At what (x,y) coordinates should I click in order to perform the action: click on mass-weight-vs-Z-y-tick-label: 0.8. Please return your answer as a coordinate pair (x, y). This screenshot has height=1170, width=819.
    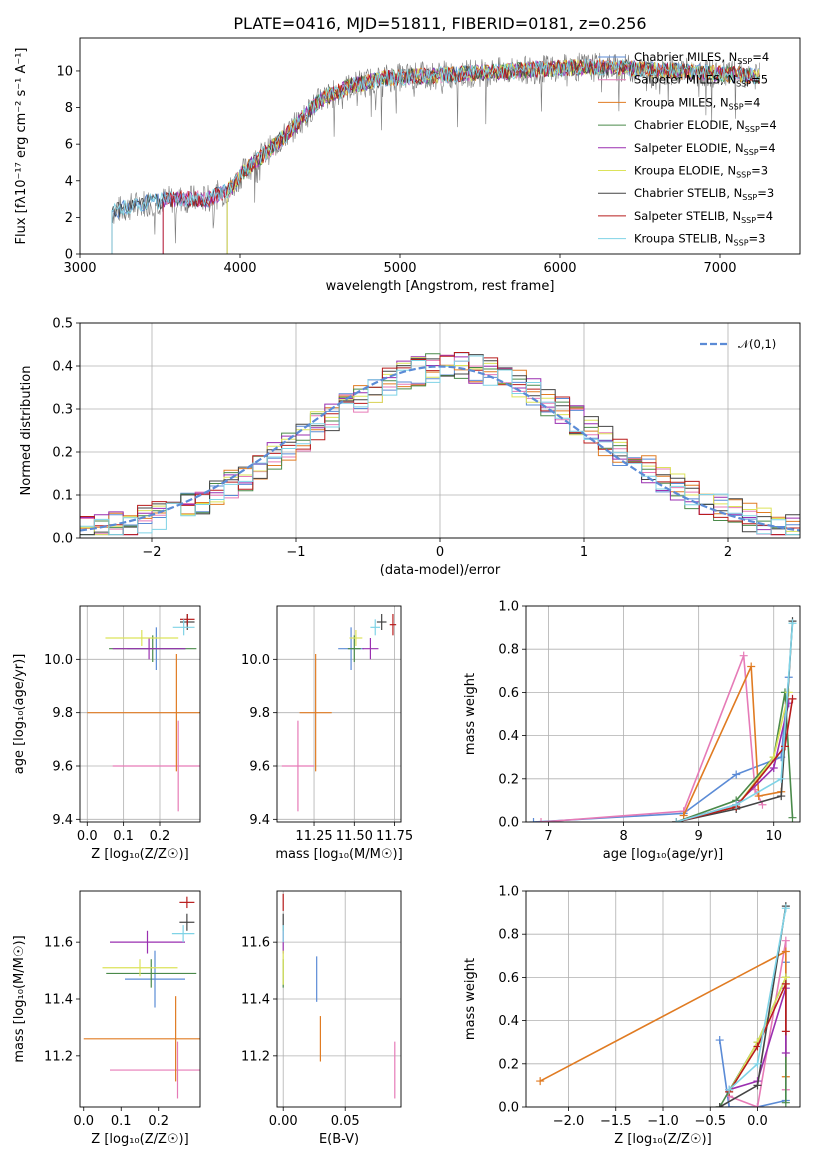
    Looking at the image, I should click on (508, 935).